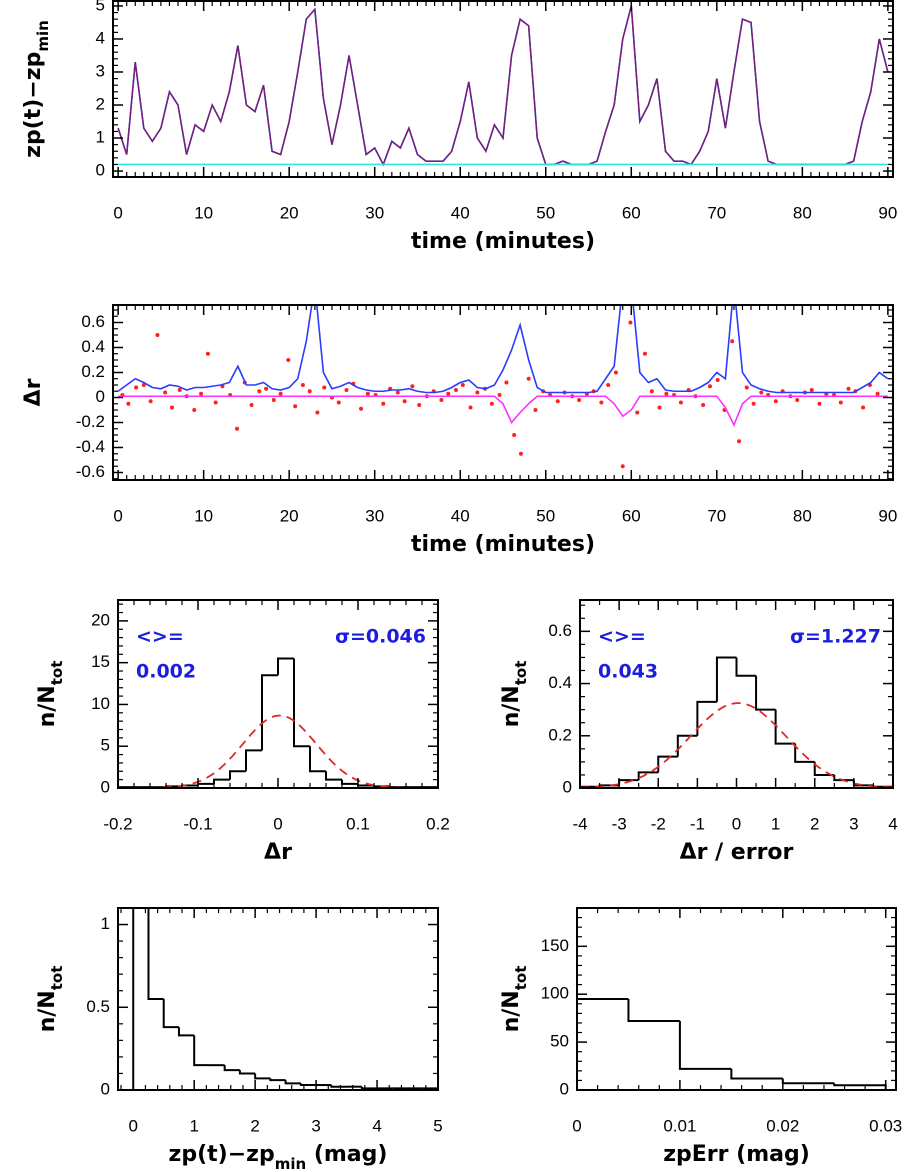 Image resolution: width=918 pixels, height=1172 pixels. I want to click on x-tick-label: 4, so click(376, 1125).